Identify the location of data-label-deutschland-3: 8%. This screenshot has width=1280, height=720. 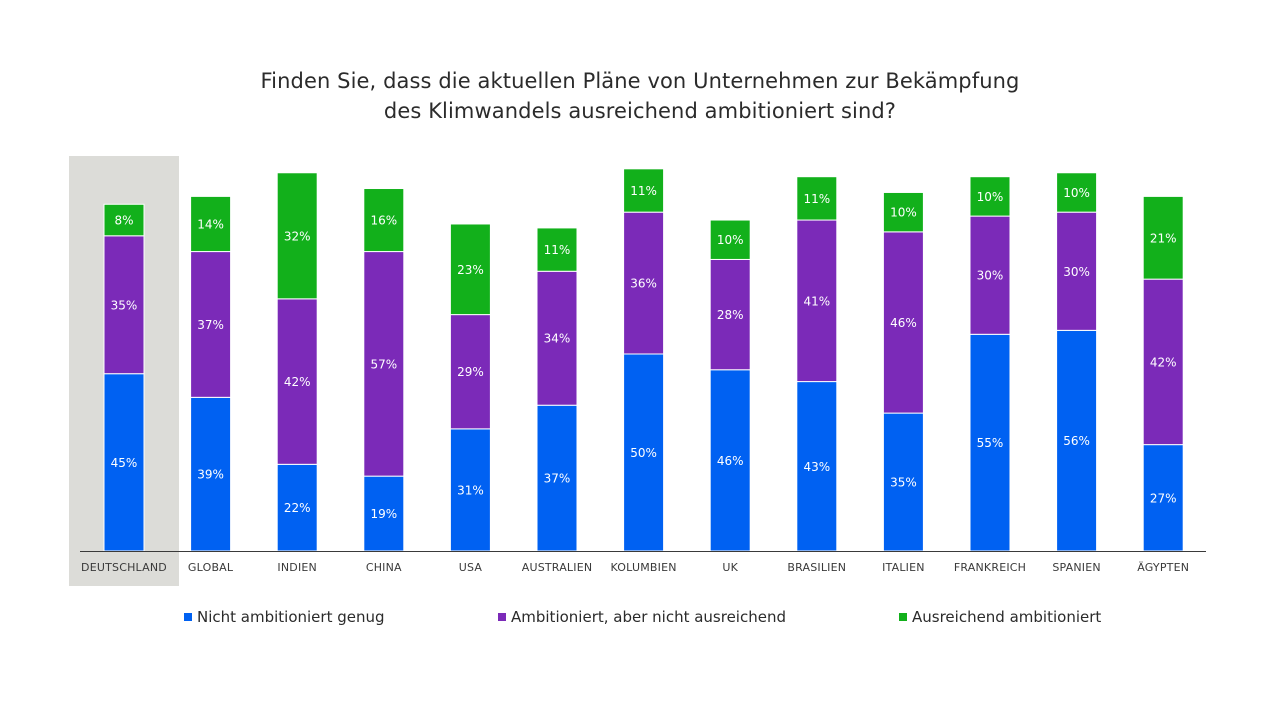
(123, 221).